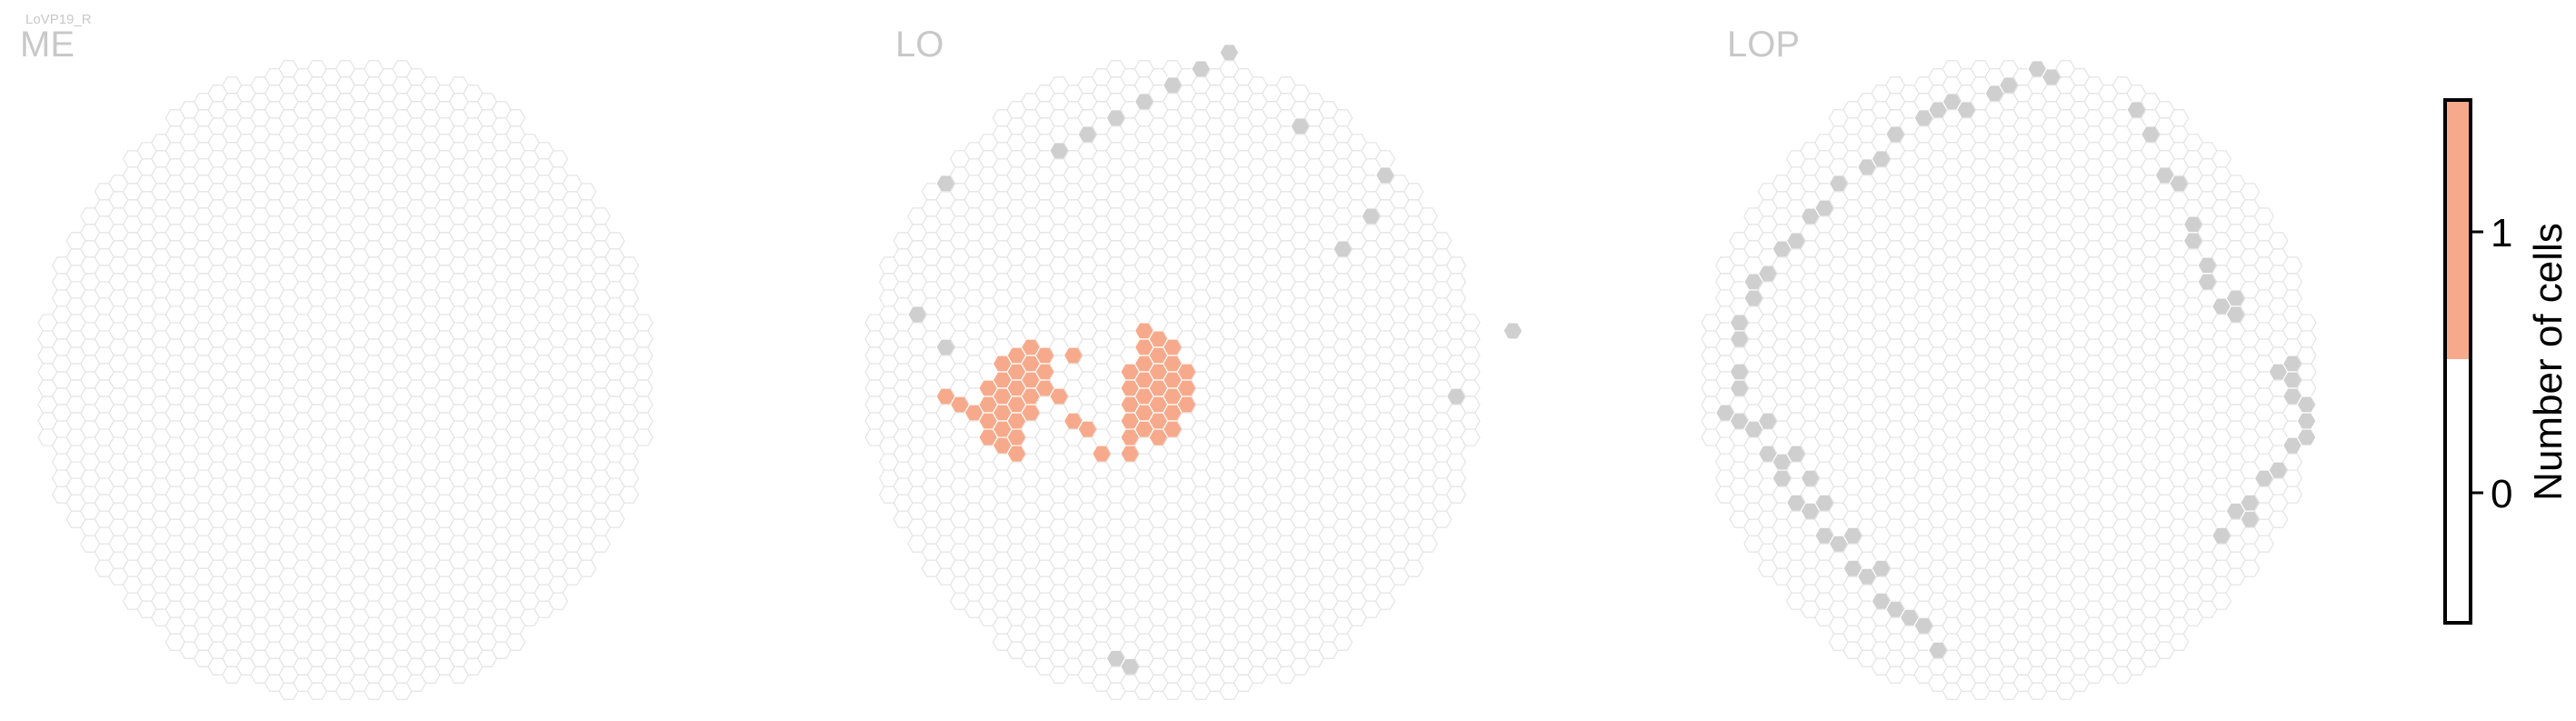  What do you see at coordinates (58, 19) in the screenshot?
I see `cell-type-label: LoVP19_R` at bounding box center [58, 19].